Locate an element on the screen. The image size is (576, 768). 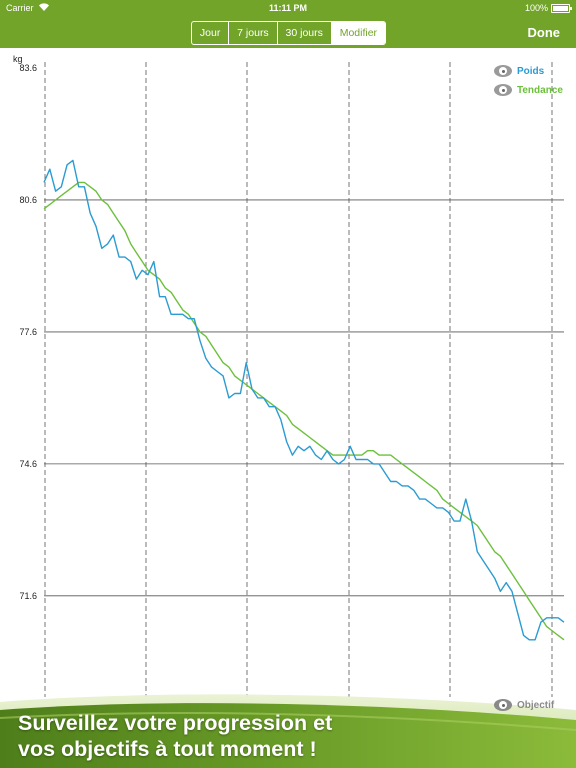
segment-7-days: 7 jours is located at coordinates (253, 33).